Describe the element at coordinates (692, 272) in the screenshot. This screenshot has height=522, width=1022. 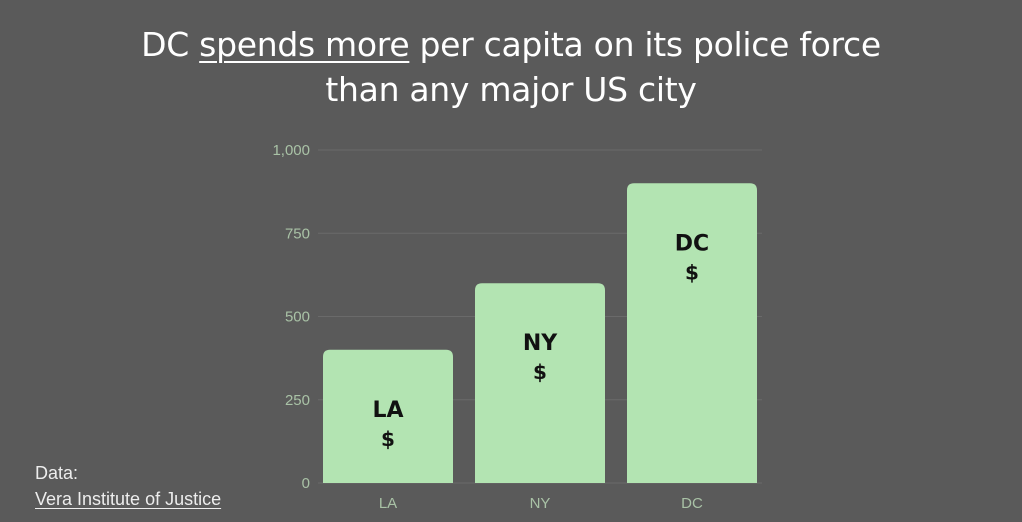
I see `bar-symbol-dc: $` at that location.